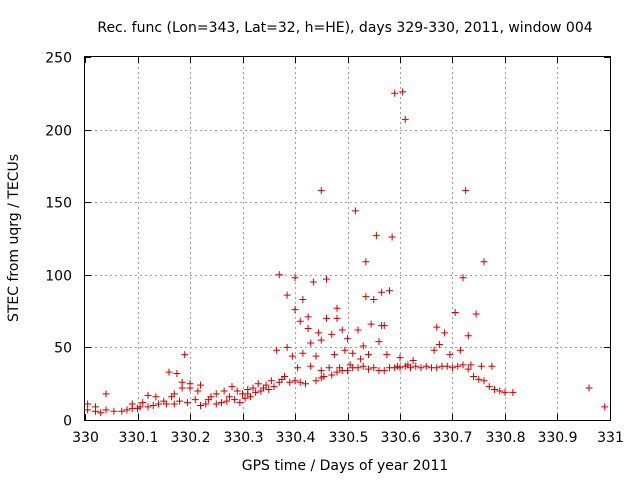 The image size is (640, 480). I want to click on y-axis-title: STEC from uqrg / TECUs, so click(14, 238).